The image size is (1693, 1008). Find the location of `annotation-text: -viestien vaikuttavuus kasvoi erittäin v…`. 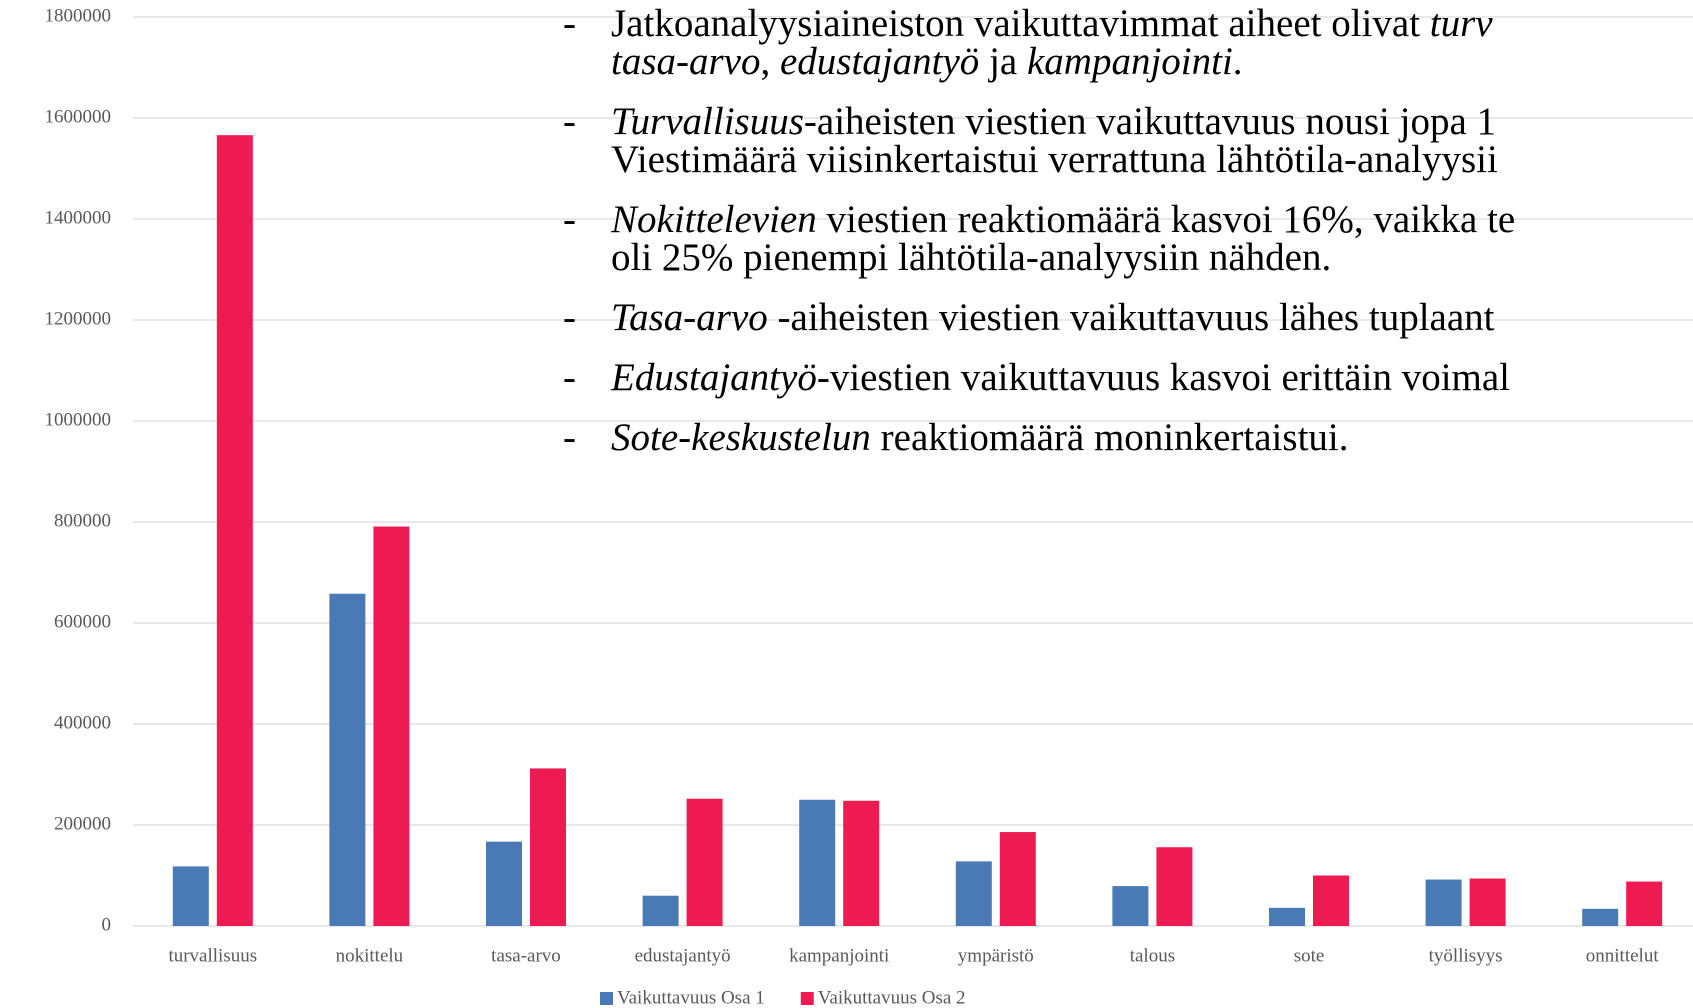

annotation-text: -viestien vaikuttavuus kasvoi erittäin v… is located at coordinates (1163, 377).